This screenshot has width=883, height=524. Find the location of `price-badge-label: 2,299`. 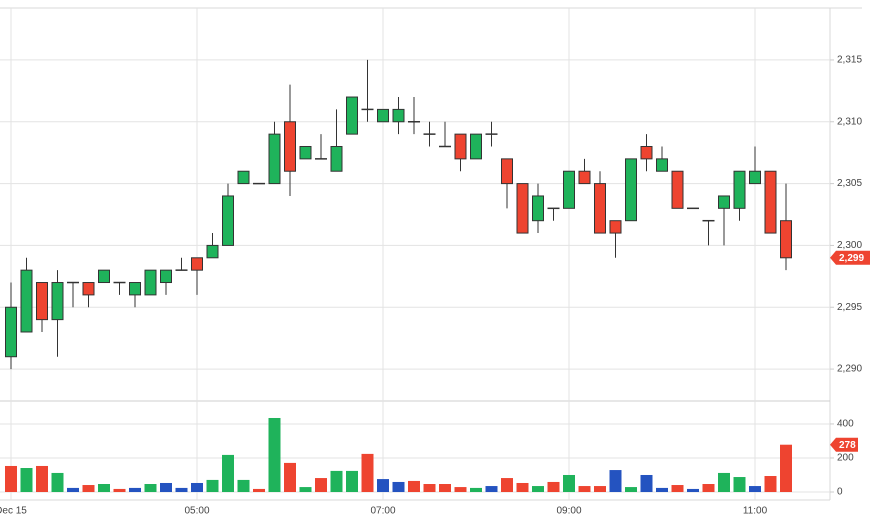

price-badge-label: 2,299 is located at coordinates (851, 258).